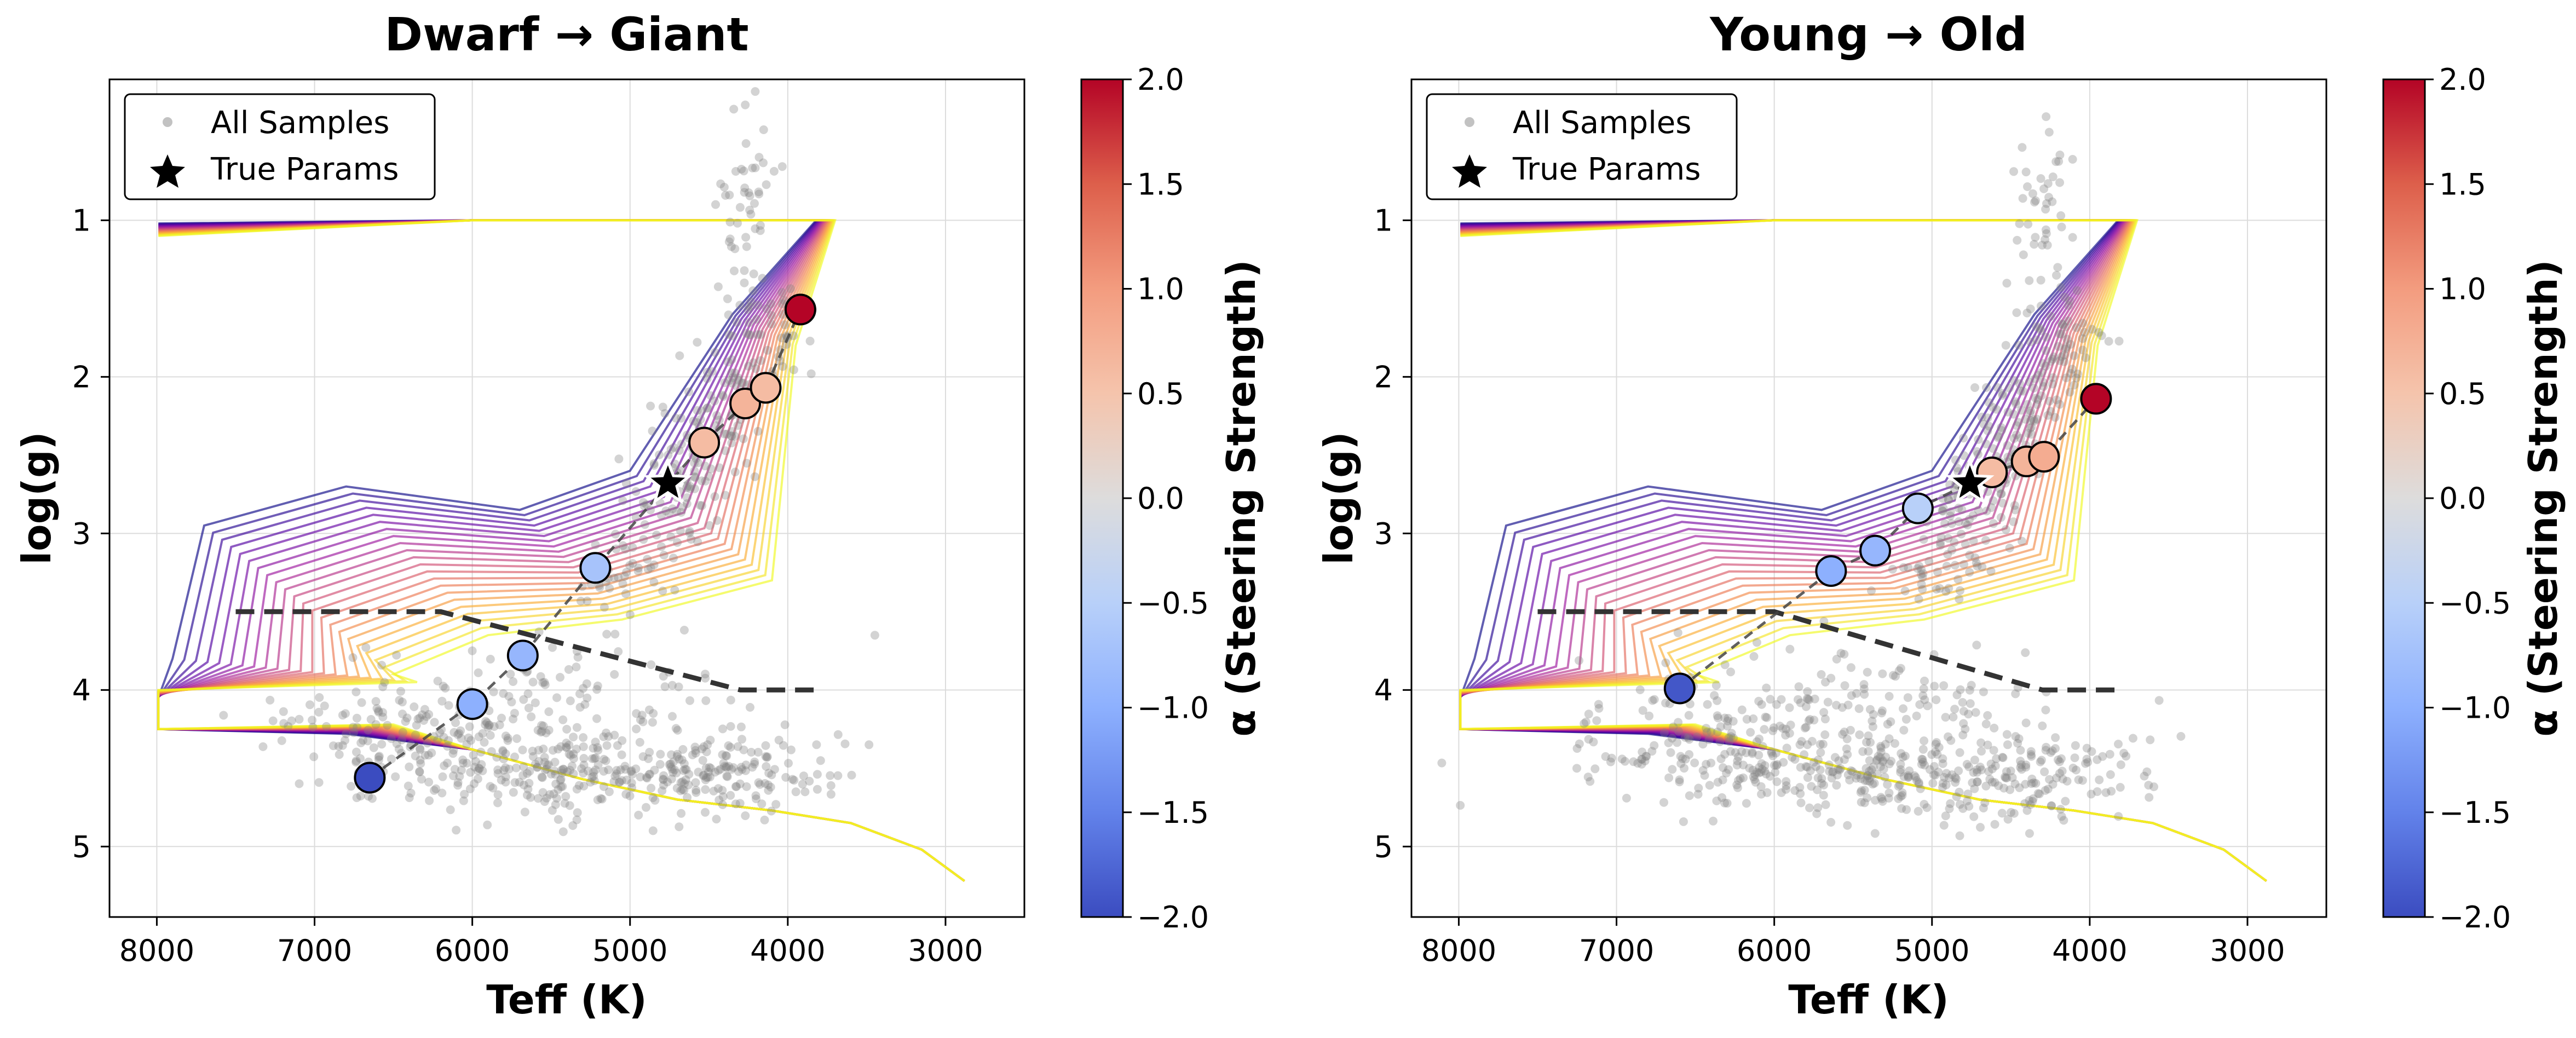 Image resolution: width=2576 pixels, height=1038 pixels. I want to click on colorbar-tick-label: −1.5, so click(1173, 812).